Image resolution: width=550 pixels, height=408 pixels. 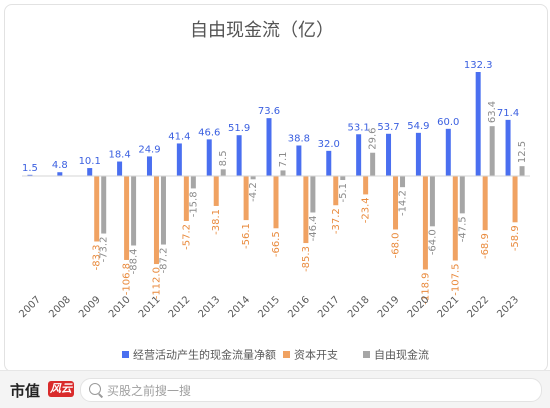 I want to click on legend-label: 经营活动产生的现金流量净额, so click(x=204, y=355).